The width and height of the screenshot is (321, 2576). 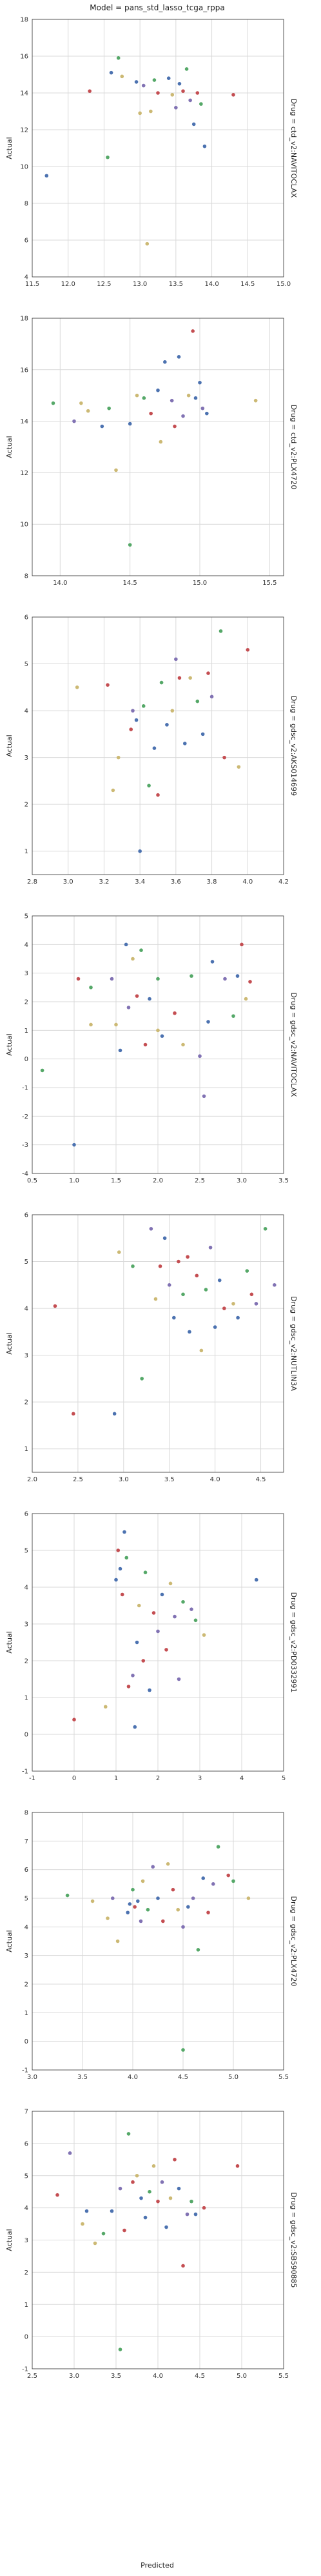 I want to click on y-tick-label: -1, so click(x=25, y=2369).